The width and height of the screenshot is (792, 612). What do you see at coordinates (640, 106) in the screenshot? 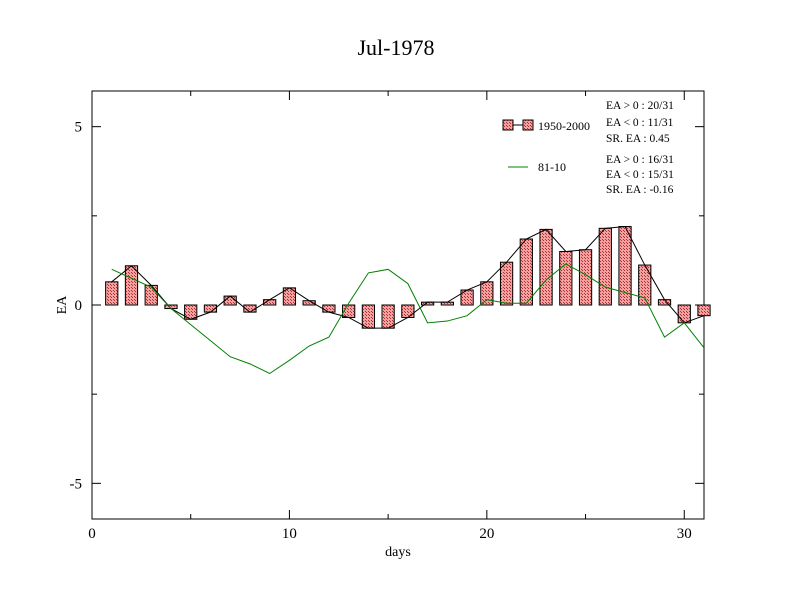
I see `stat-1950-2000-positive: EA > 0 : 20/31` at bounding box center [640, 106].